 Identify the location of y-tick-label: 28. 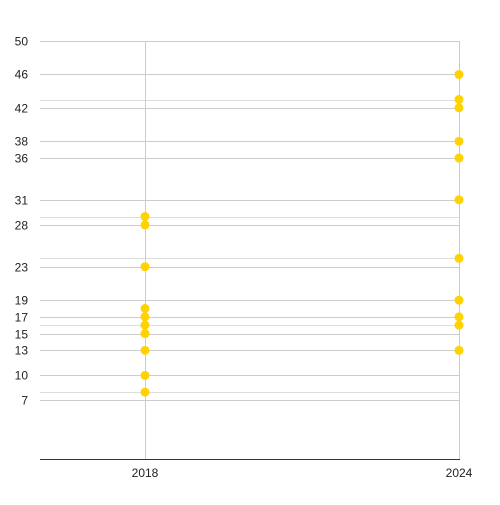
(22, 226).